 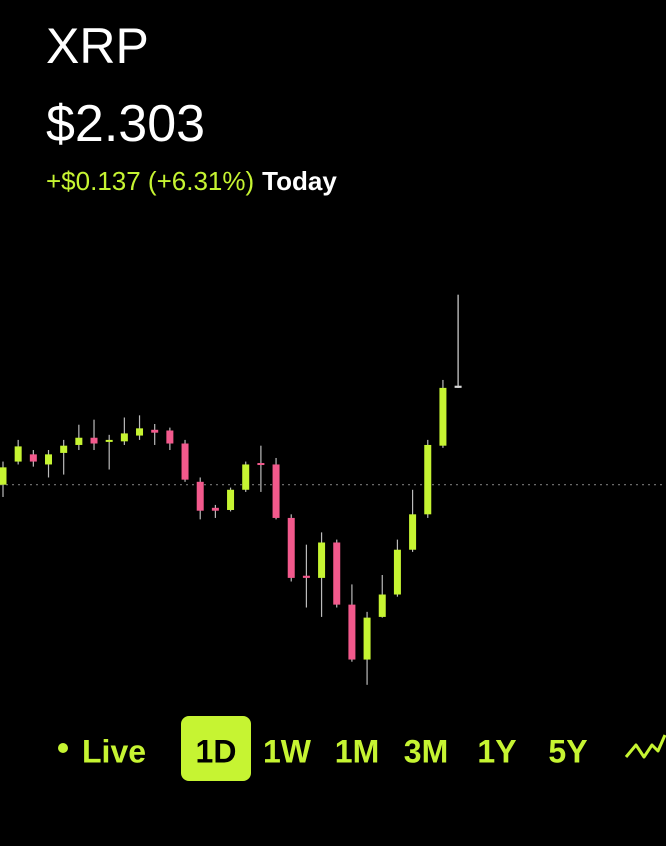 What do you see at coordinates (426, 751) in the screenshot?
I see `range-tab: 3M` at bounding box center [426, 751].